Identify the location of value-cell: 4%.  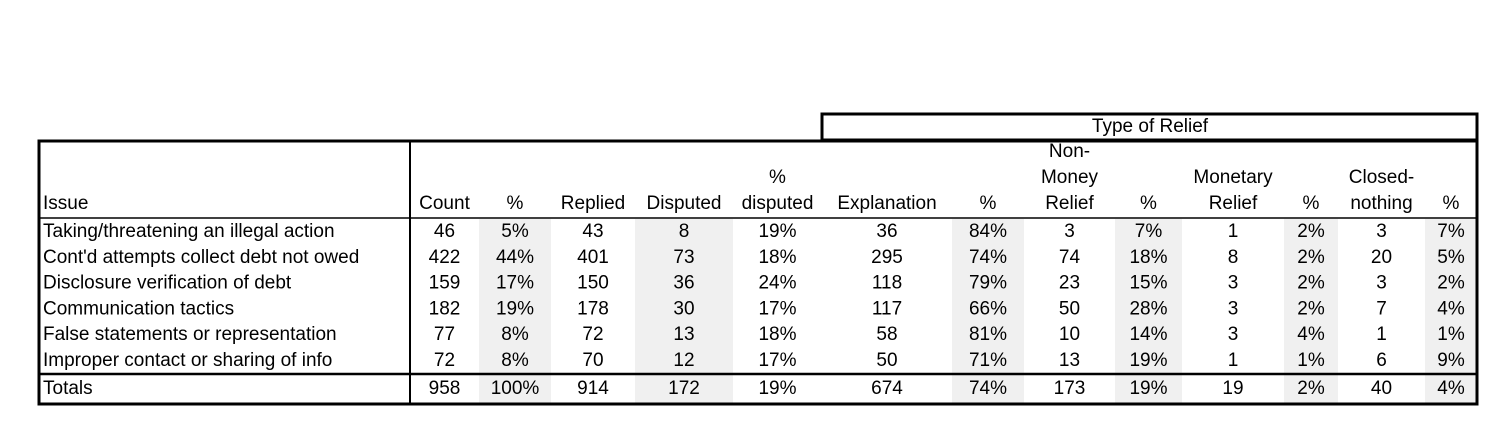
(1451, 308).